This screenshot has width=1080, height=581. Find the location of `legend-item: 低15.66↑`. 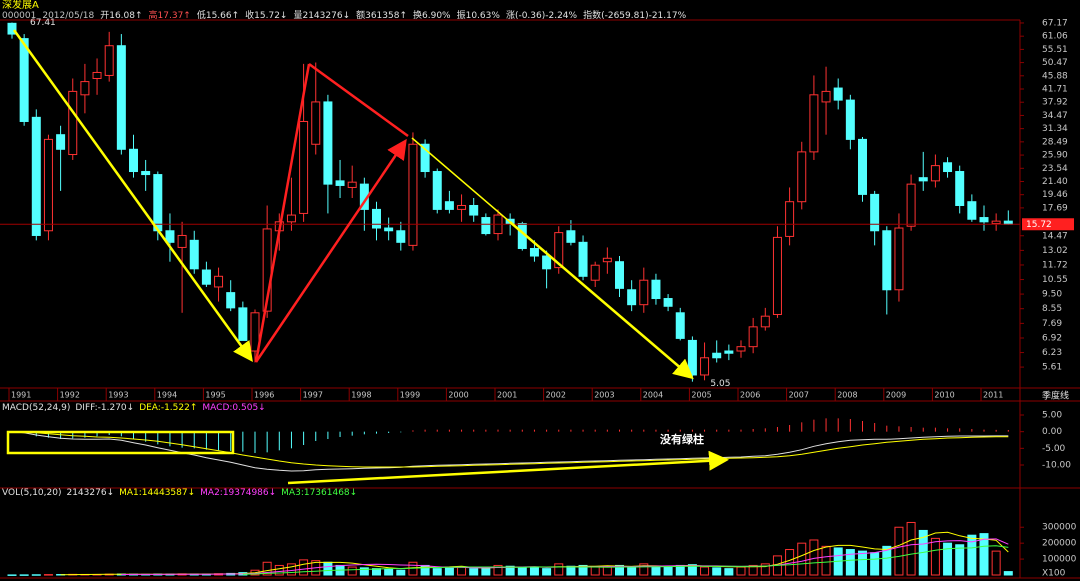

legend-item: 低15.66↑ is located at coordinates (218, 15).